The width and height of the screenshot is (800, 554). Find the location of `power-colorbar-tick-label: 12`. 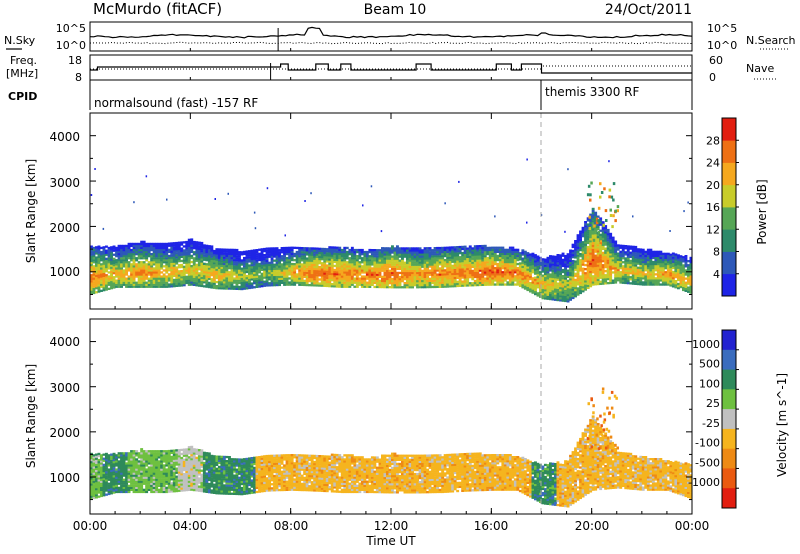

power-colorbar-tick-label: 12 is located at coordinates (713, 229).